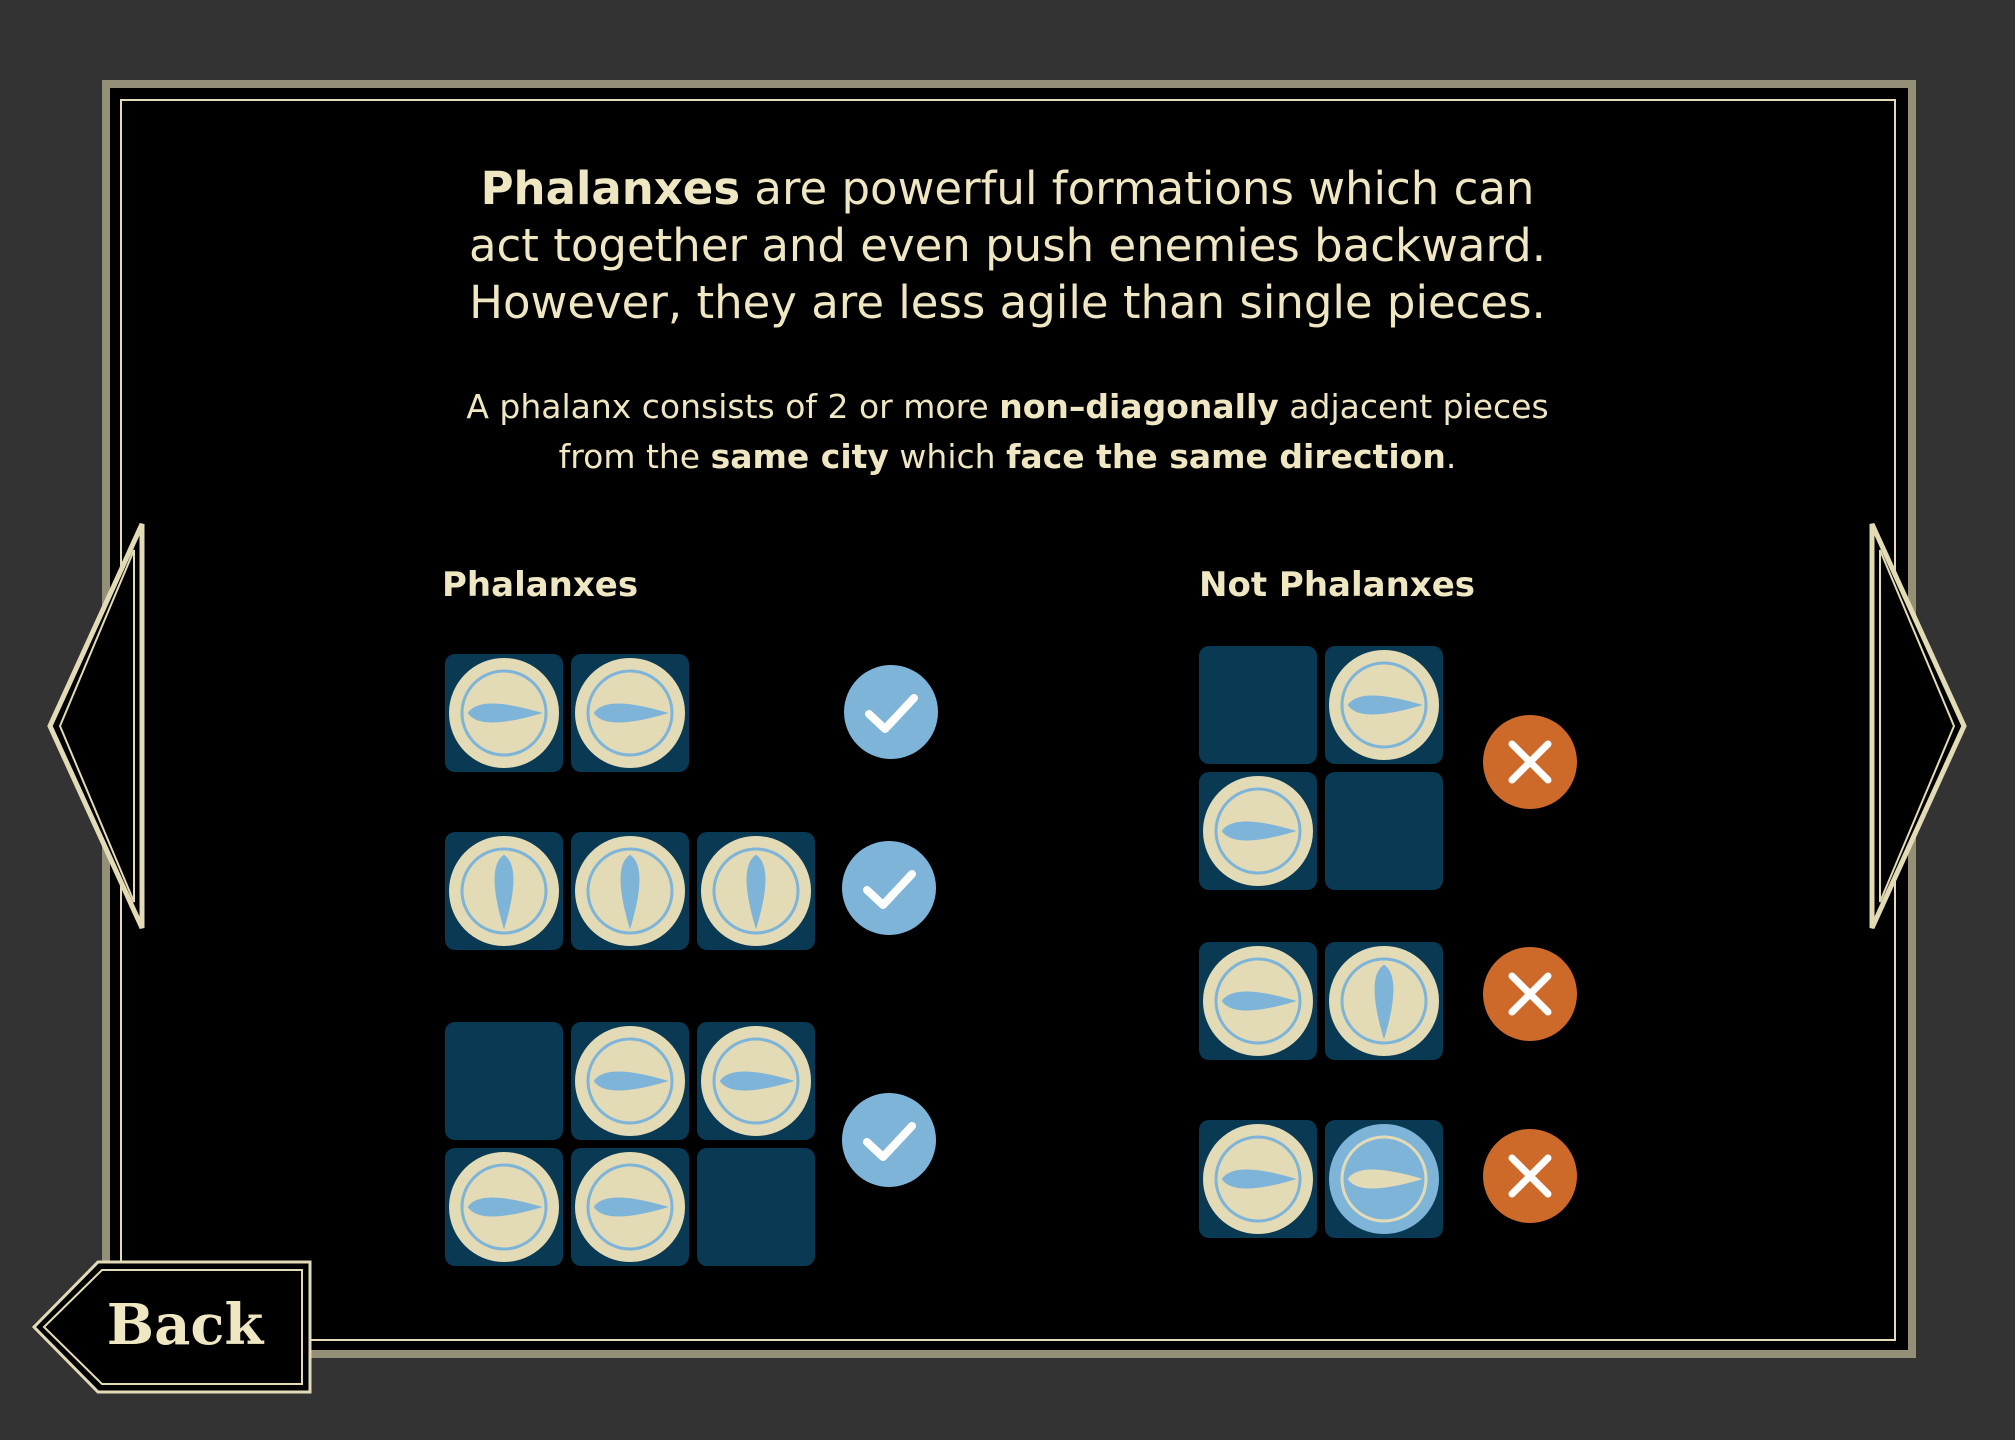 The width and height of the screenshot is (2015, 1440). Describe the element at coordinates (185, 1325) in the screenshot. I see `back-button-label: Back` at that location.